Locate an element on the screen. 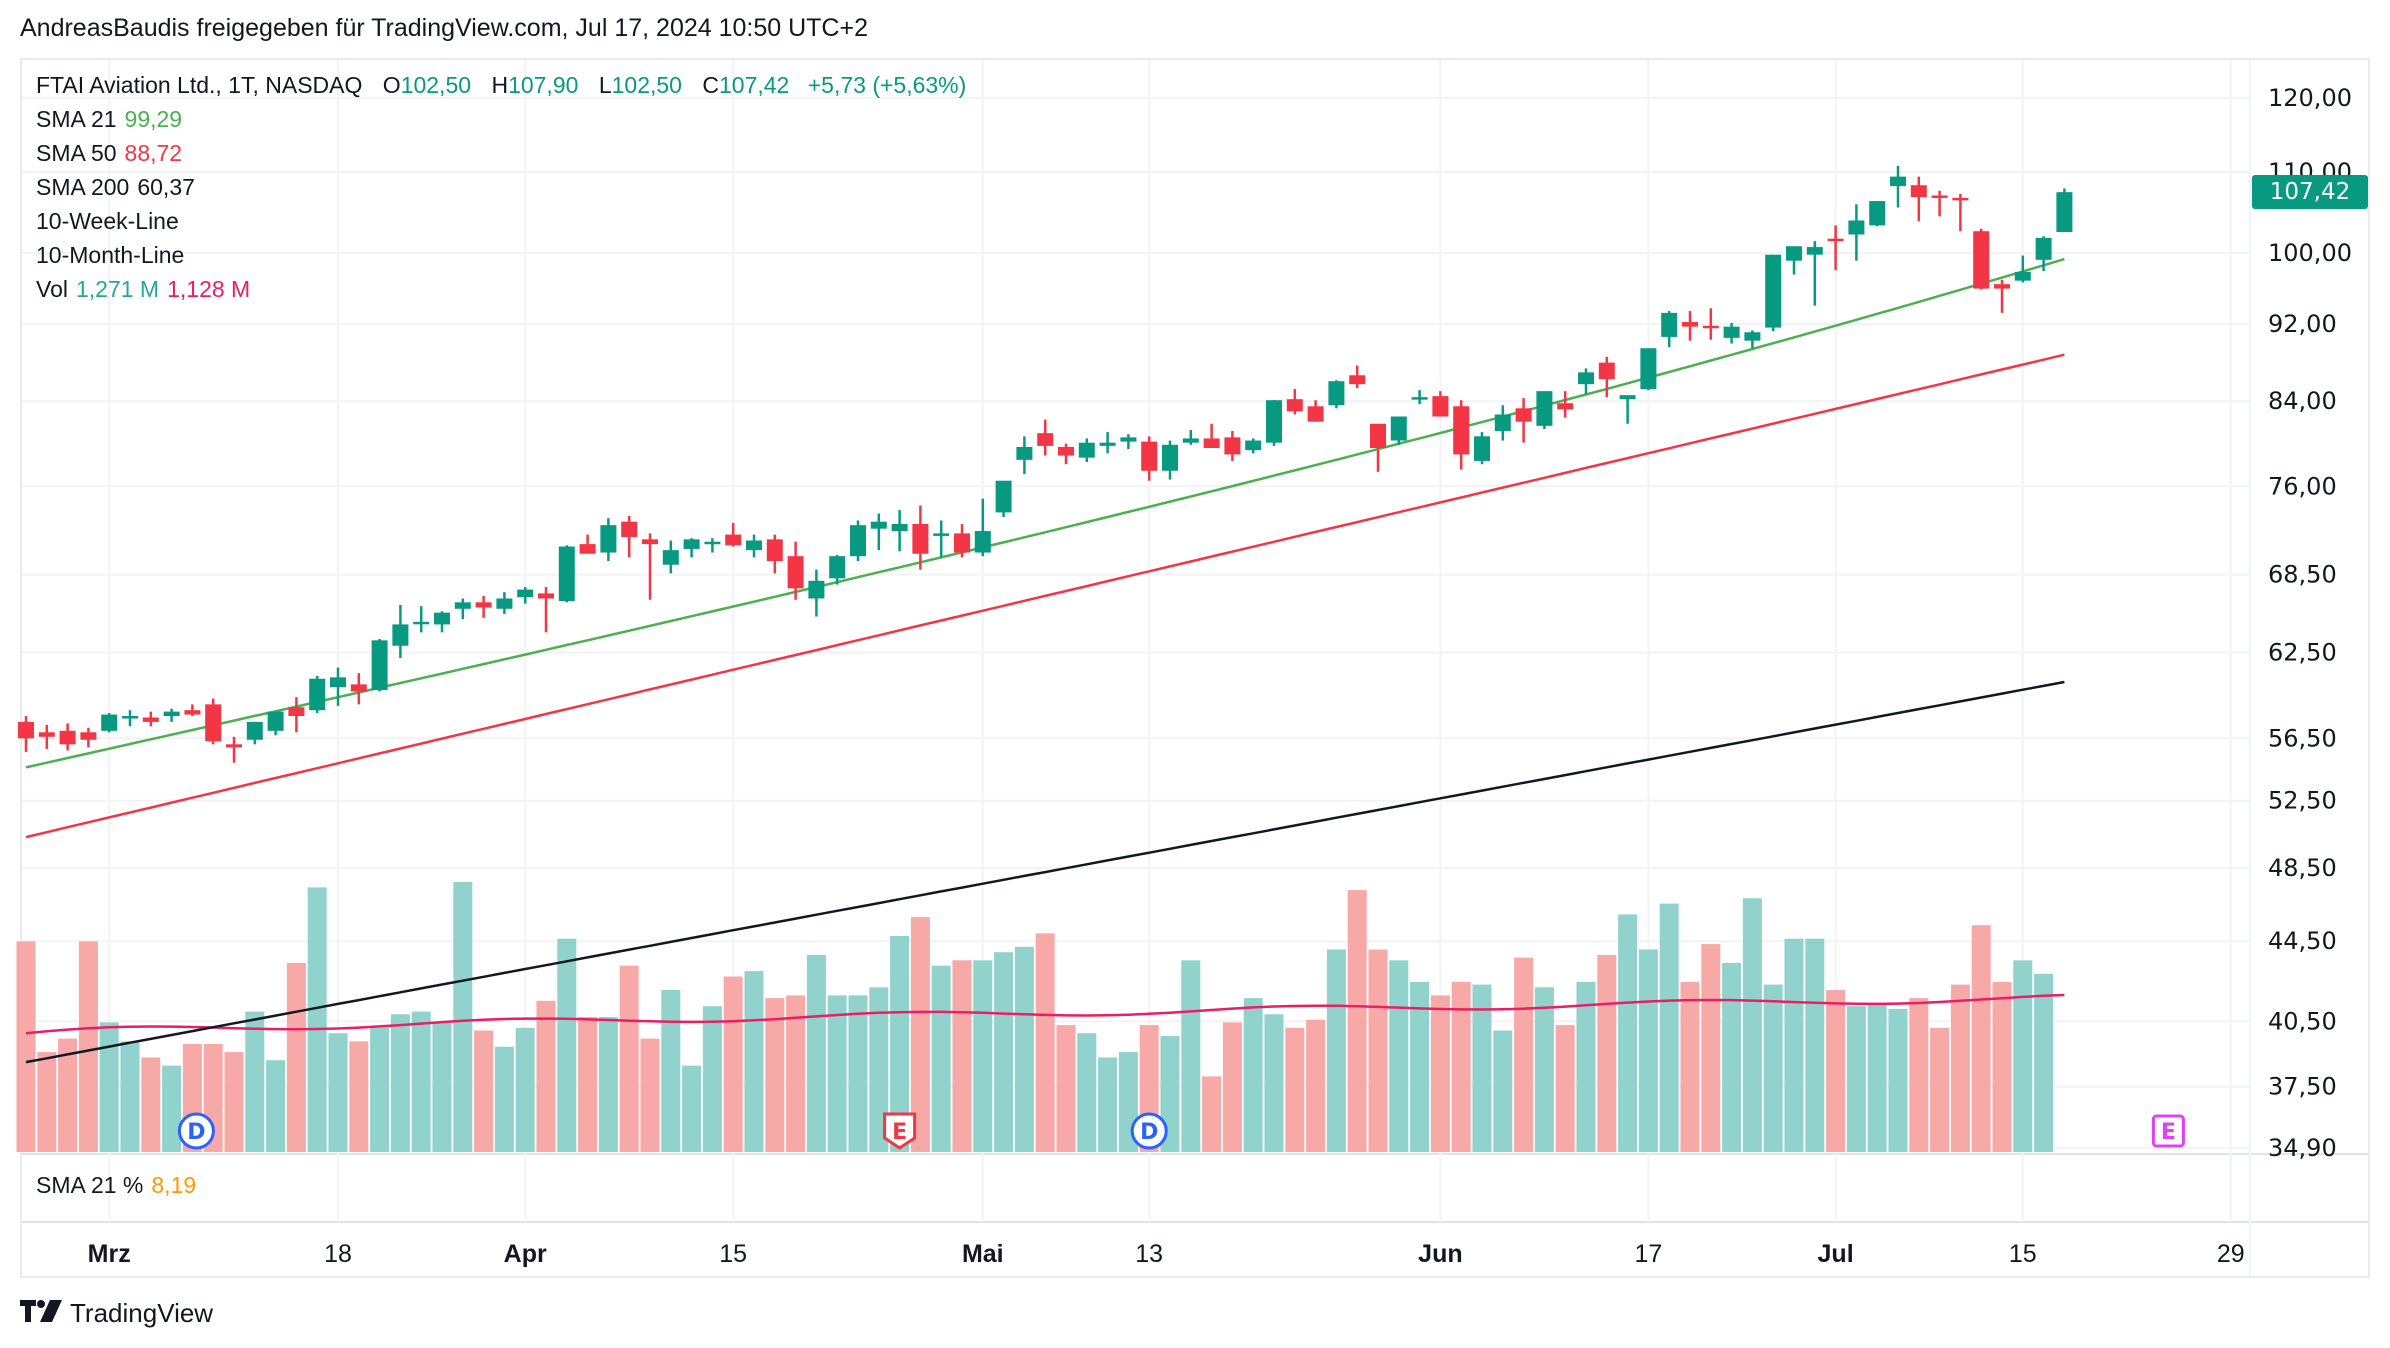 The width and height of the screenshot is (2390, 1348). symbol-title: FTAI Aviation Ltd., 1T, NASDAQ is located at coordinates (199, 85).